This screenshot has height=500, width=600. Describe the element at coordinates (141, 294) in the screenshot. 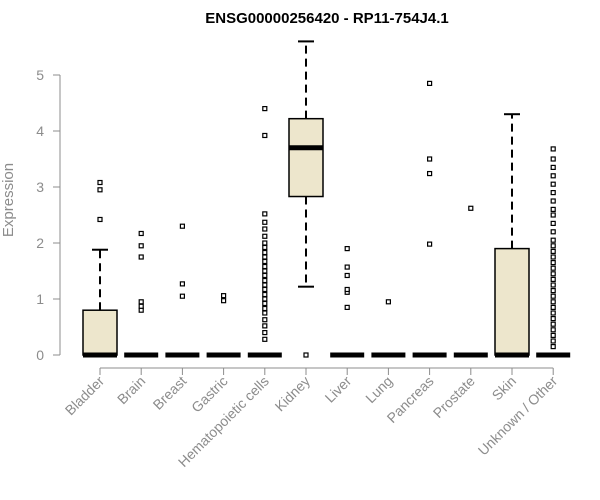

I see `box-brain` at that location.